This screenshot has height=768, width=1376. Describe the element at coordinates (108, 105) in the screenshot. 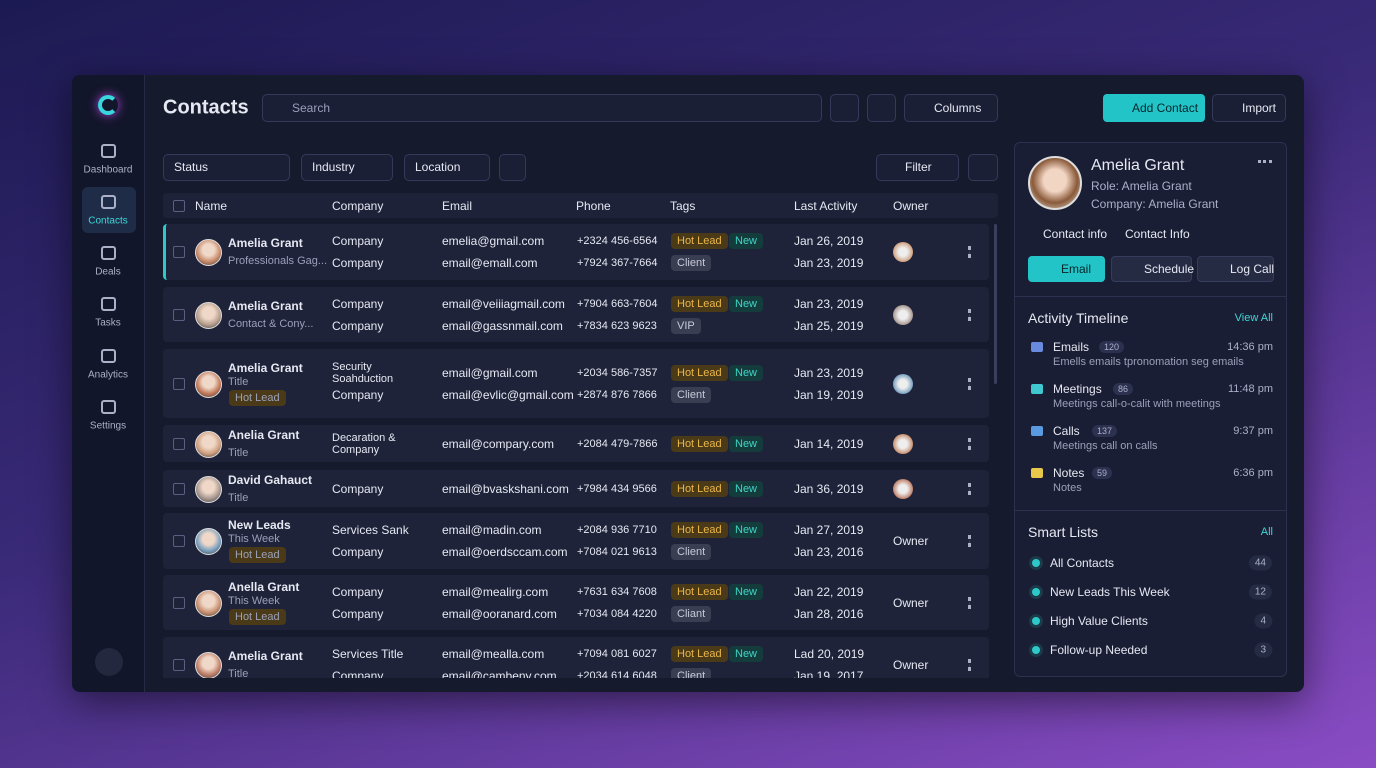

I see `logo` at that location.